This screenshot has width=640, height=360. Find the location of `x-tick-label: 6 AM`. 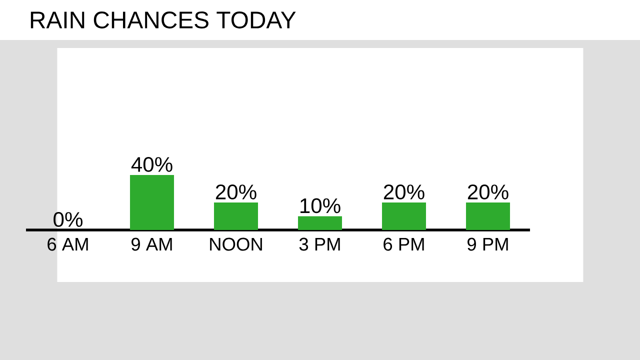

x-tick-label: 6 AM is located at coordinates (68, 244).